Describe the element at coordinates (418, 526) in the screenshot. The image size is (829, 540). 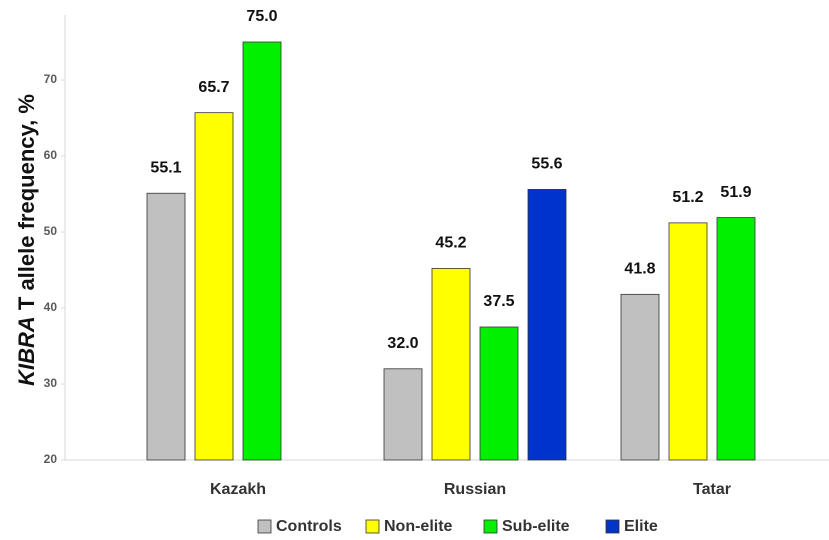
I see `legend-label: Non-elite` at that location.